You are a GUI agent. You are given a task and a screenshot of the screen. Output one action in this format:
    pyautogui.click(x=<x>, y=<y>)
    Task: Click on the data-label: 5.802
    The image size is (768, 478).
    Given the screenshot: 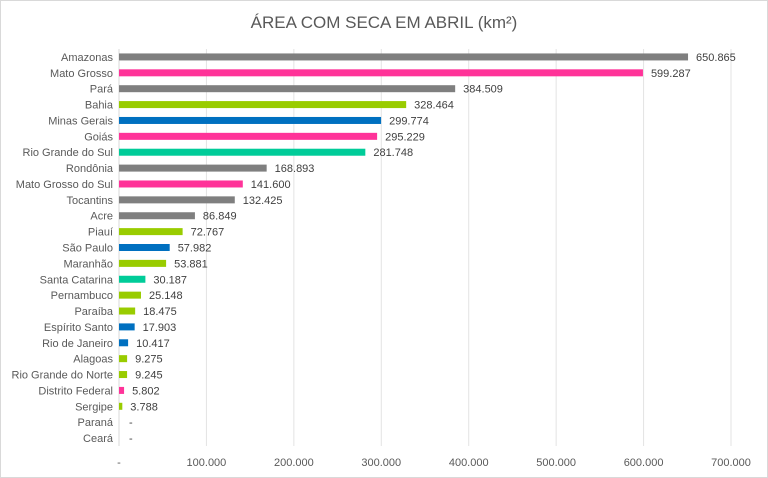 What is the action you would take?
    pyautogui.click(x=146, y=391)
    